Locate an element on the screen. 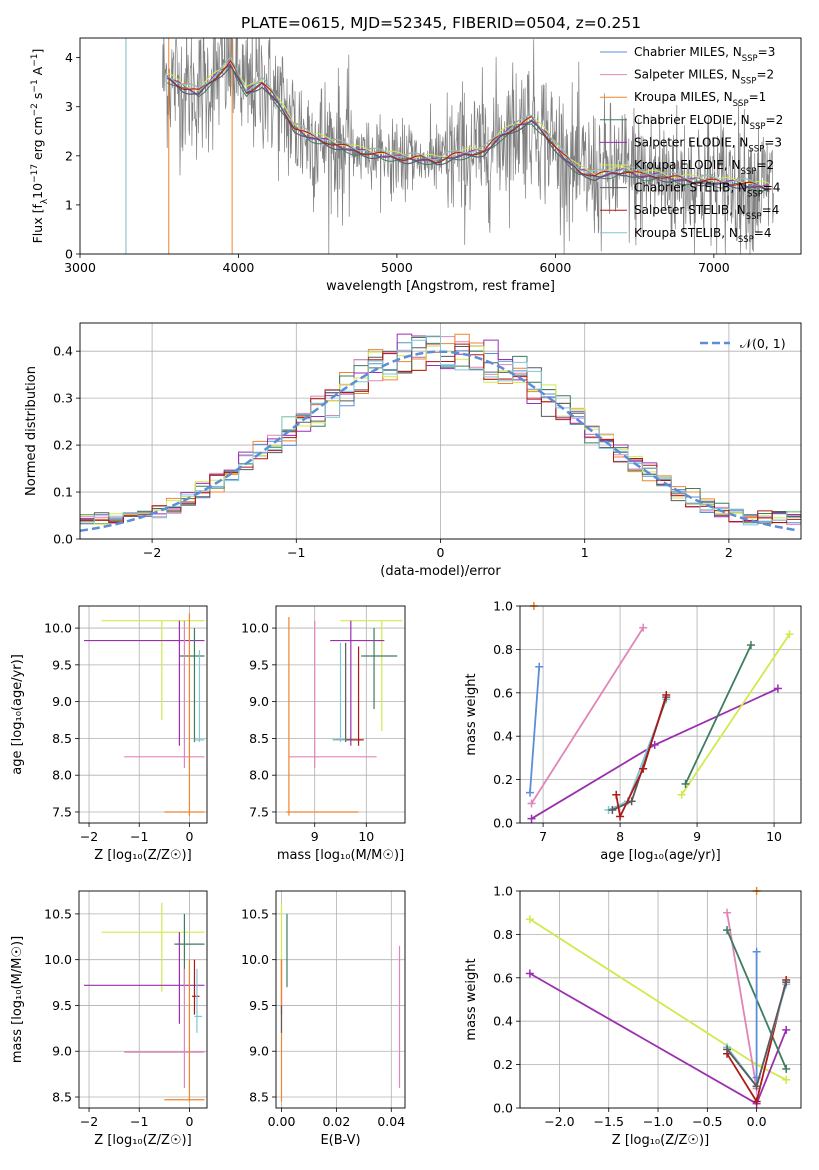 This screenshot has height=1170, width=819. legend-label-chabrier_elodie: Chabrier ELODIE, NSSP=2 is located at coordinates (708, 122).